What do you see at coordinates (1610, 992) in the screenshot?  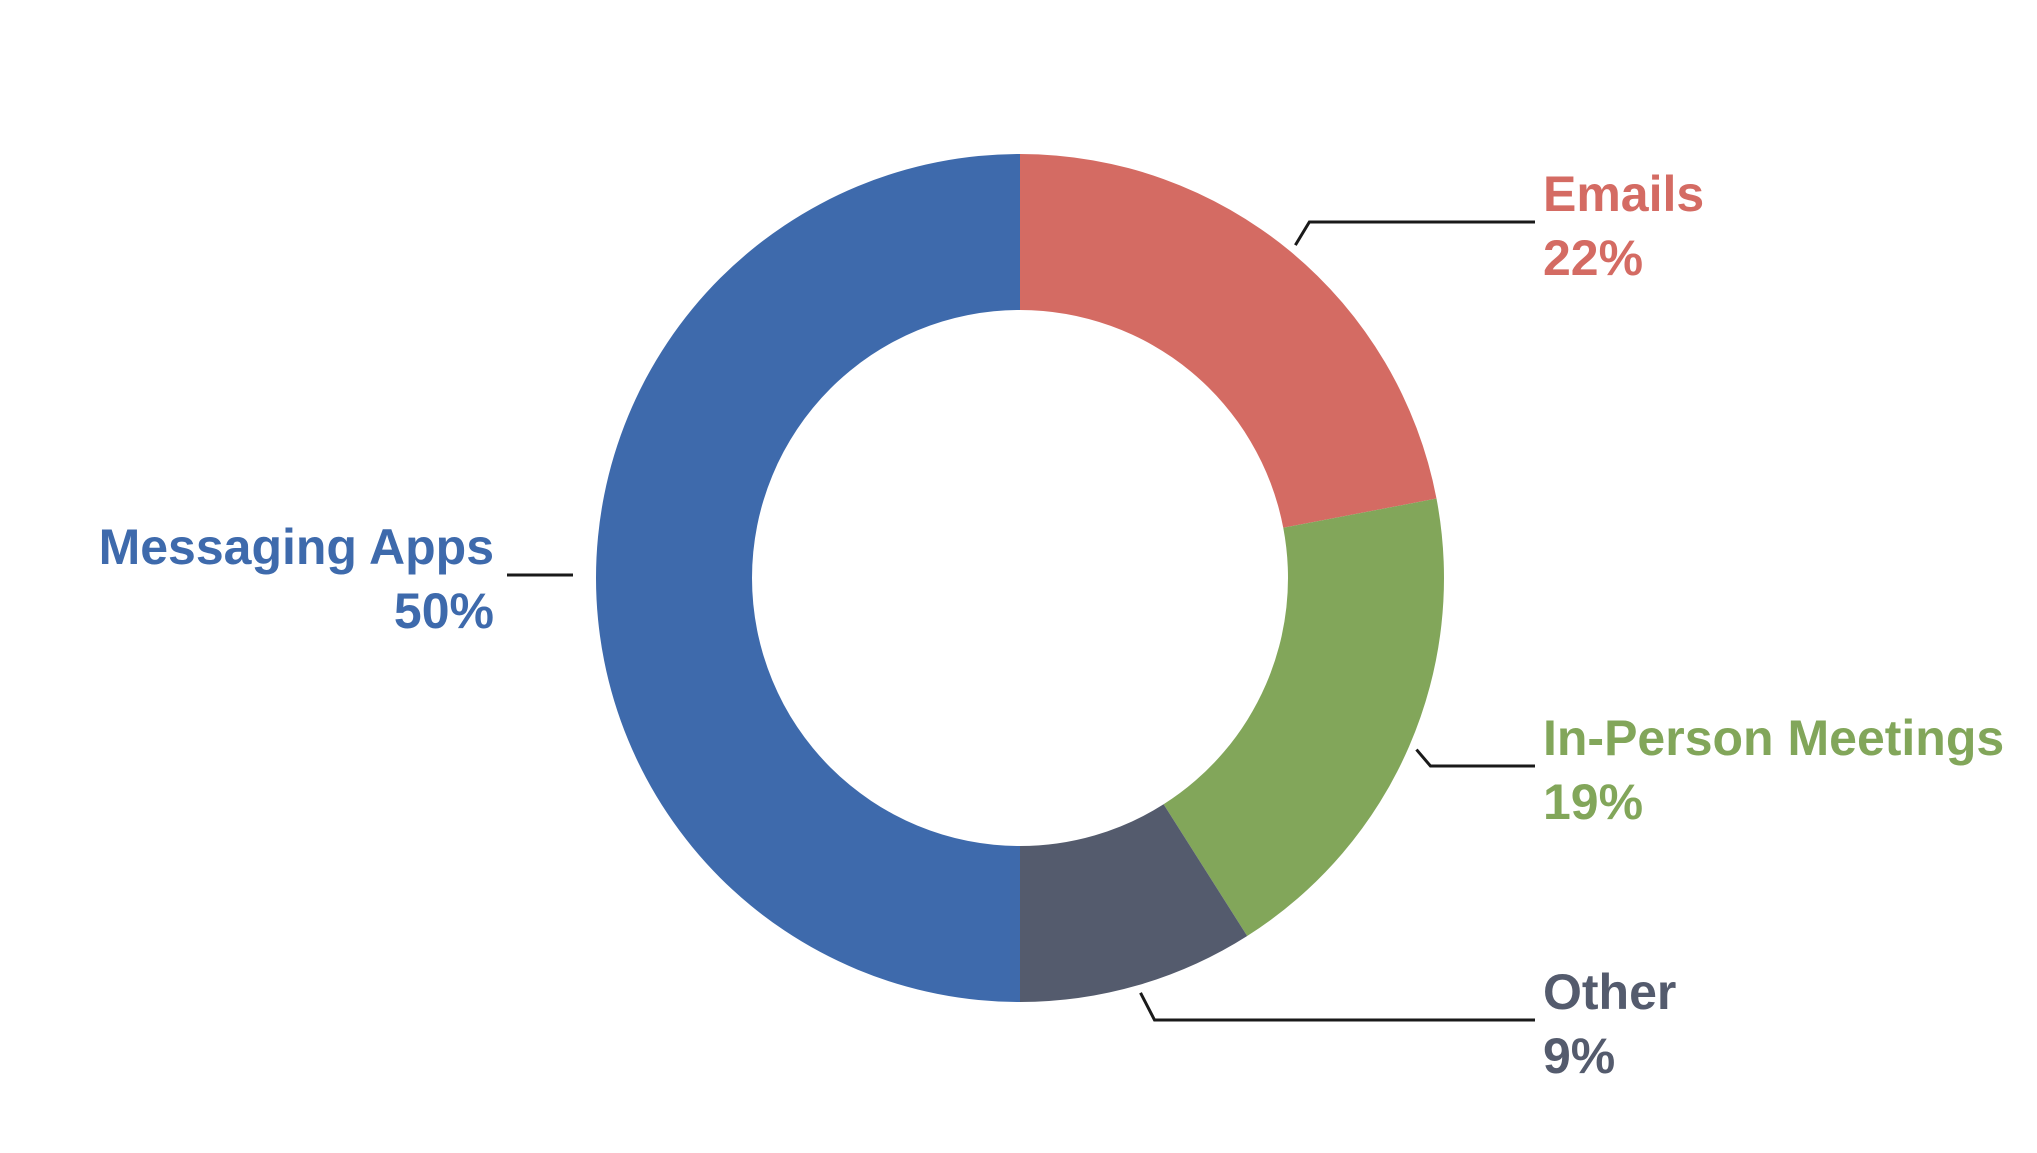 I see `label-other-name: Other` at bounding box center [1610, 992].